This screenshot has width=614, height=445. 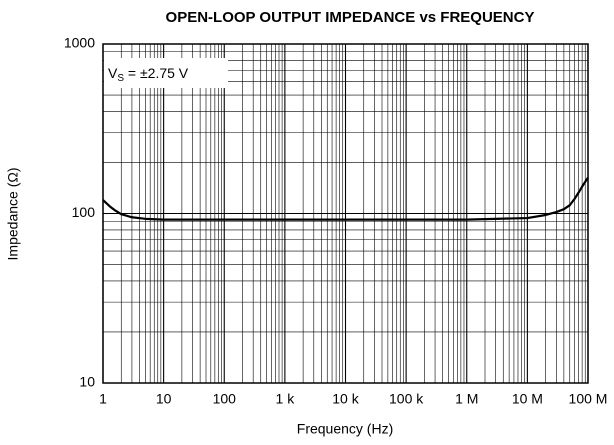 I want to click on y-tick-label: 10, so click(x=87, y=382).